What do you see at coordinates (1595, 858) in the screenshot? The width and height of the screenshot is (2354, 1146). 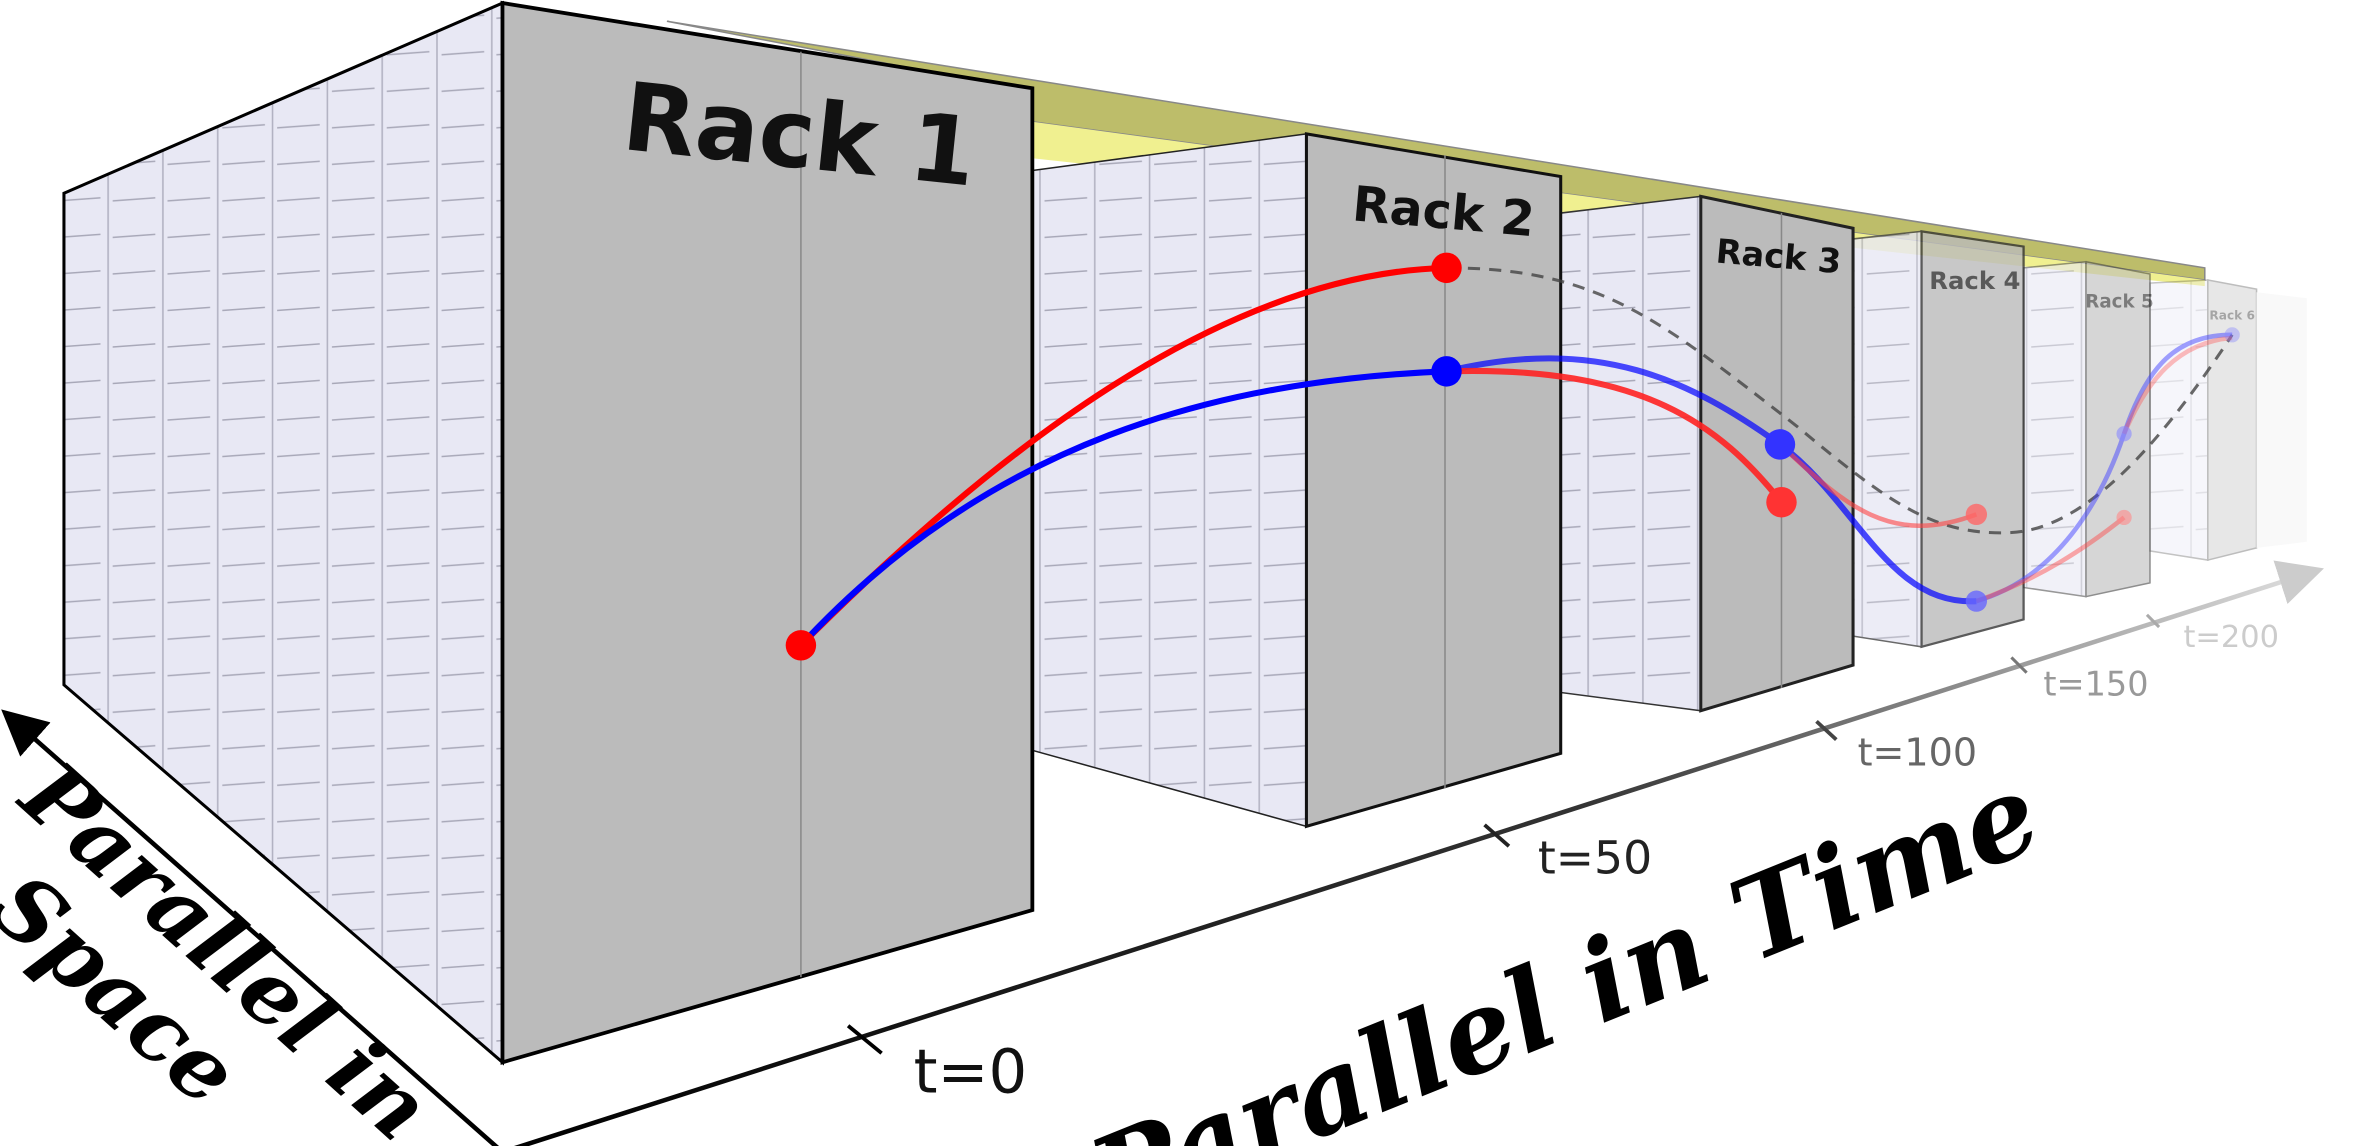 I see `time-label: t=50` at bounding box center [1595, 858].